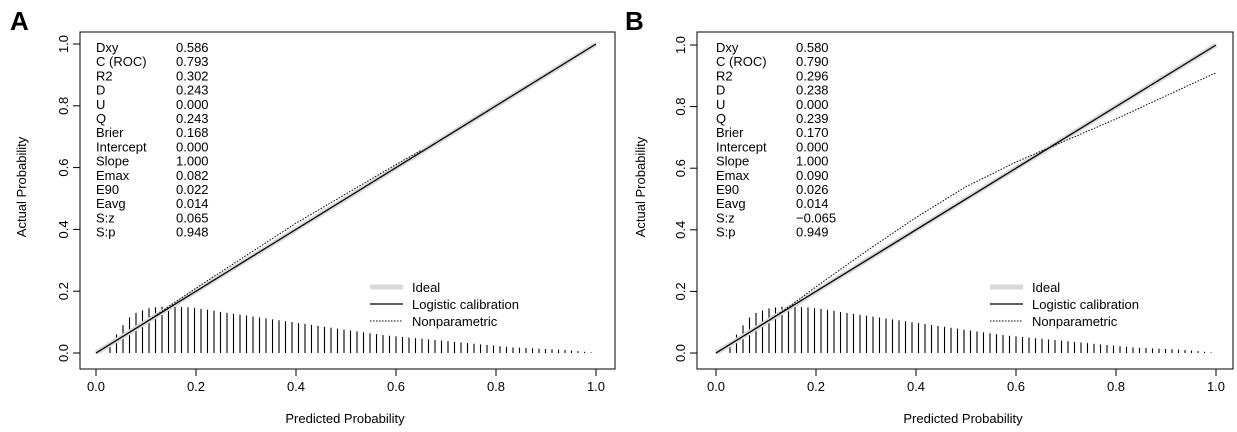 The image size is (1237, 432). What do you see at coordinates (192, 47) in the screenshot?
I see `stat-value: 0.586` at bounding box center [192, 47].